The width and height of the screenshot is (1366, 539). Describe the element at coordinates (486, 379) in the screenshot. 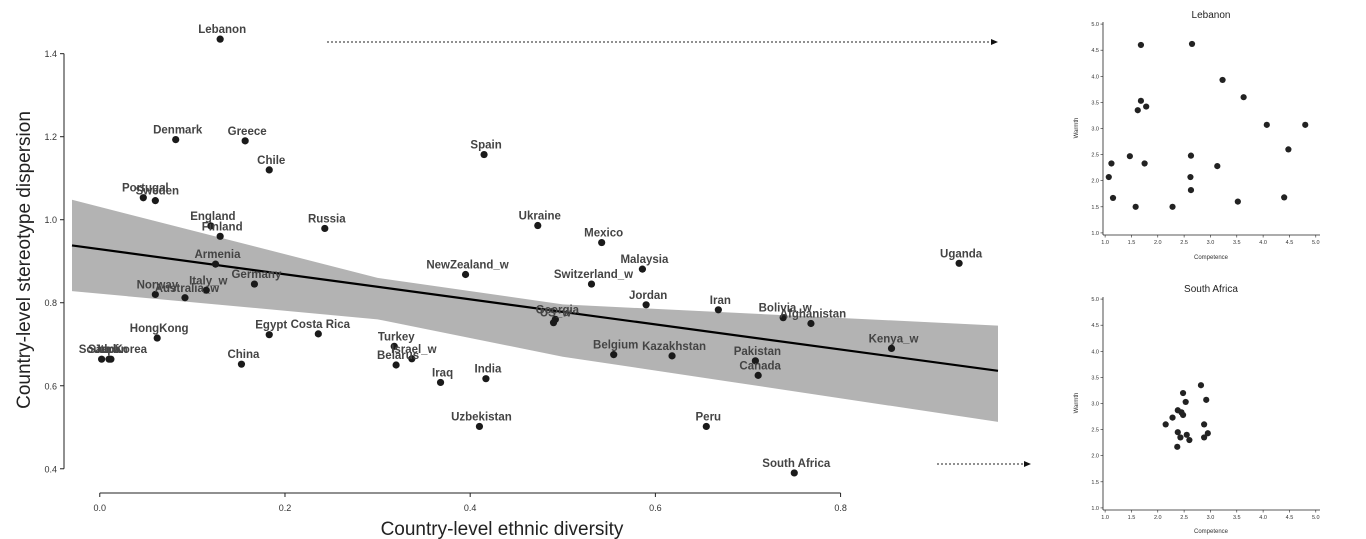

I see `point-india` at that location.